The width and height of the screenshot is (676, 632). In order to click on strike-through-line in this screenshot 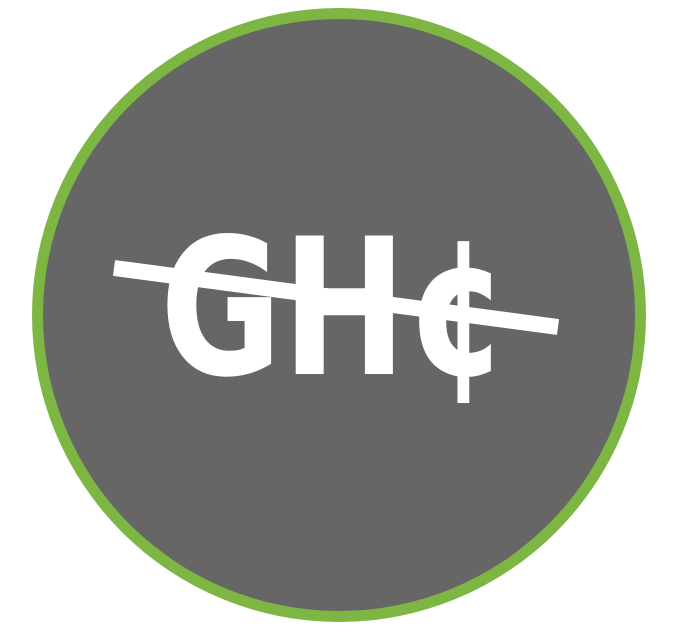, I will do `click(336, 297)`.